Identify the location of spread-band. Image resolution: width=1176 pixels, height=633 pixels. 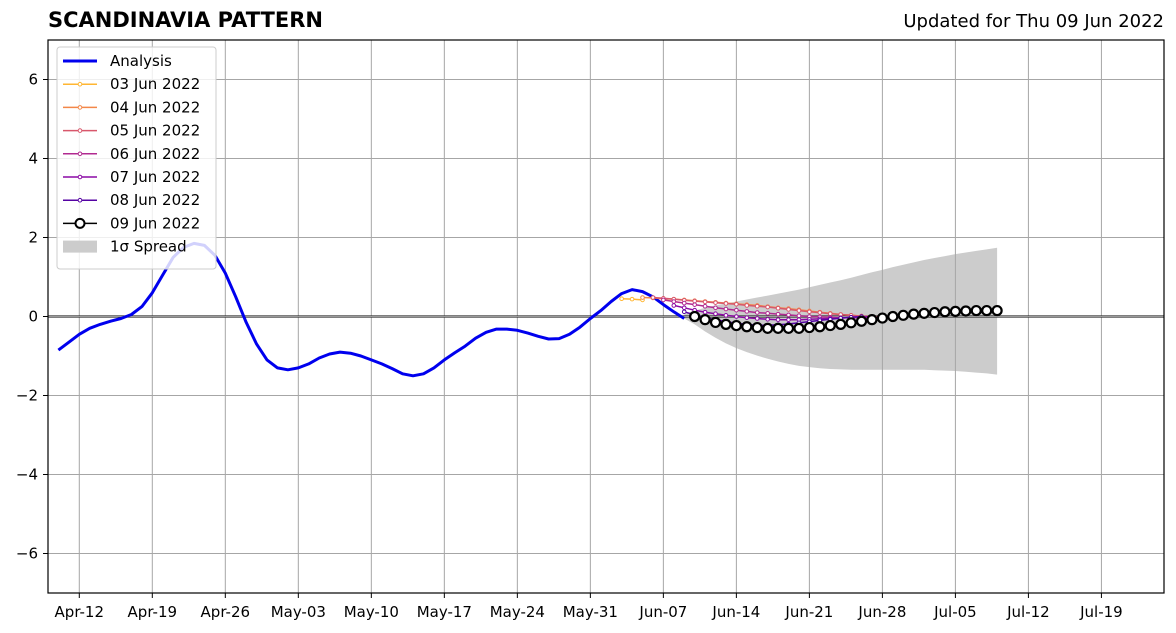
(841, 311).